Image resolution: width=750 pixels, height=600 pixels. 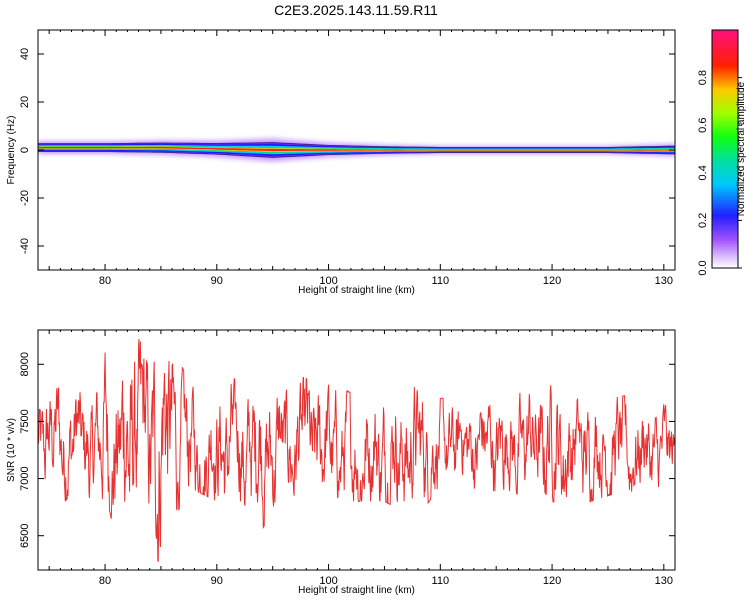 I want to click on y-tick-label: 40, so click(x=25, y=54).